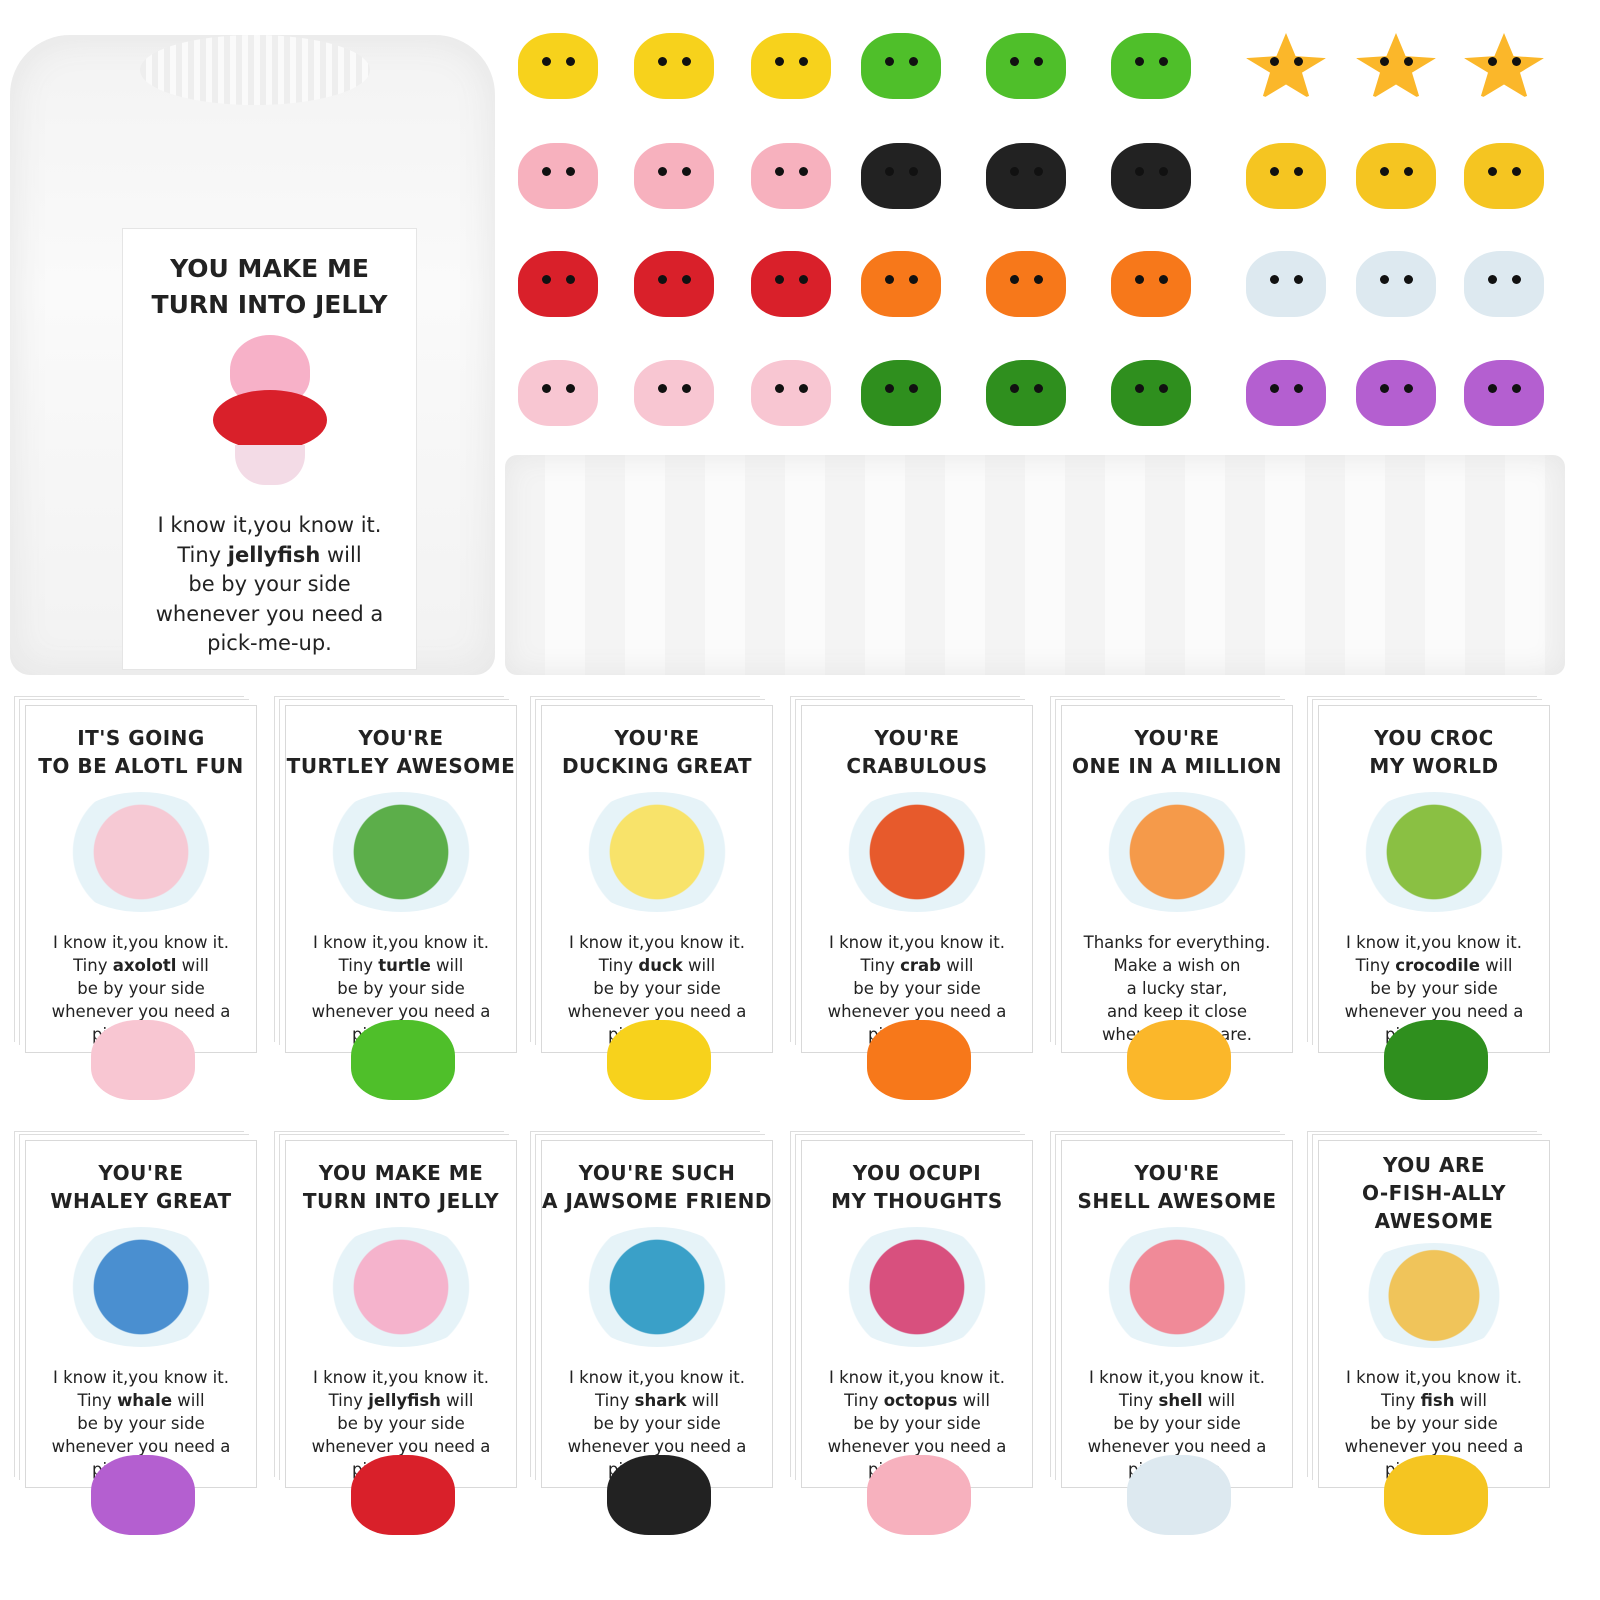  Describe the element at coordinates (1396, 284) in the screenshot. I see `shell-body` at that location.